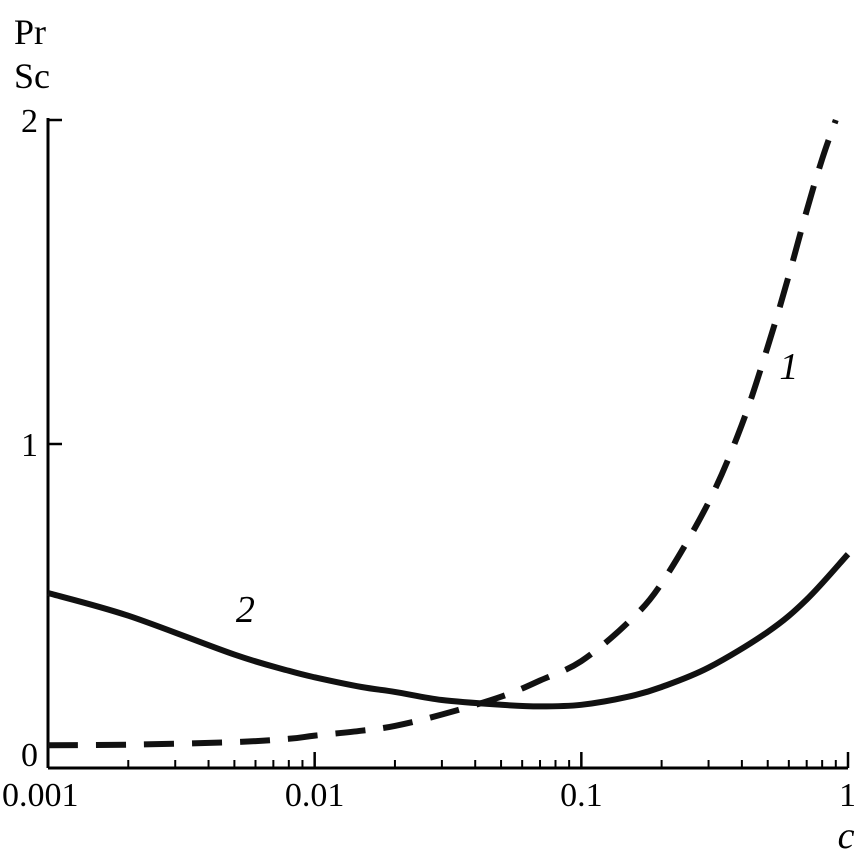  I want to click on y-tick-label: 1, so click(29, 445).